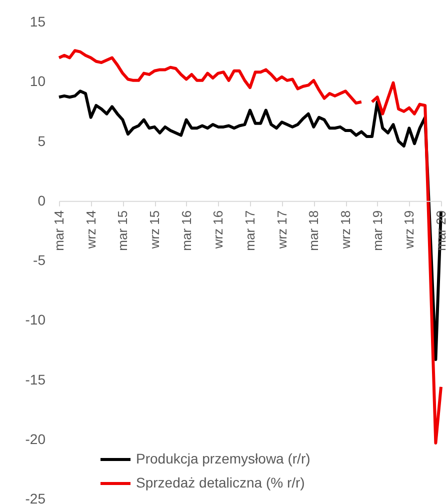  Describe the element at coordinates (39, 260) in the screenshot. I see `y-tick-label: -5` at that location.